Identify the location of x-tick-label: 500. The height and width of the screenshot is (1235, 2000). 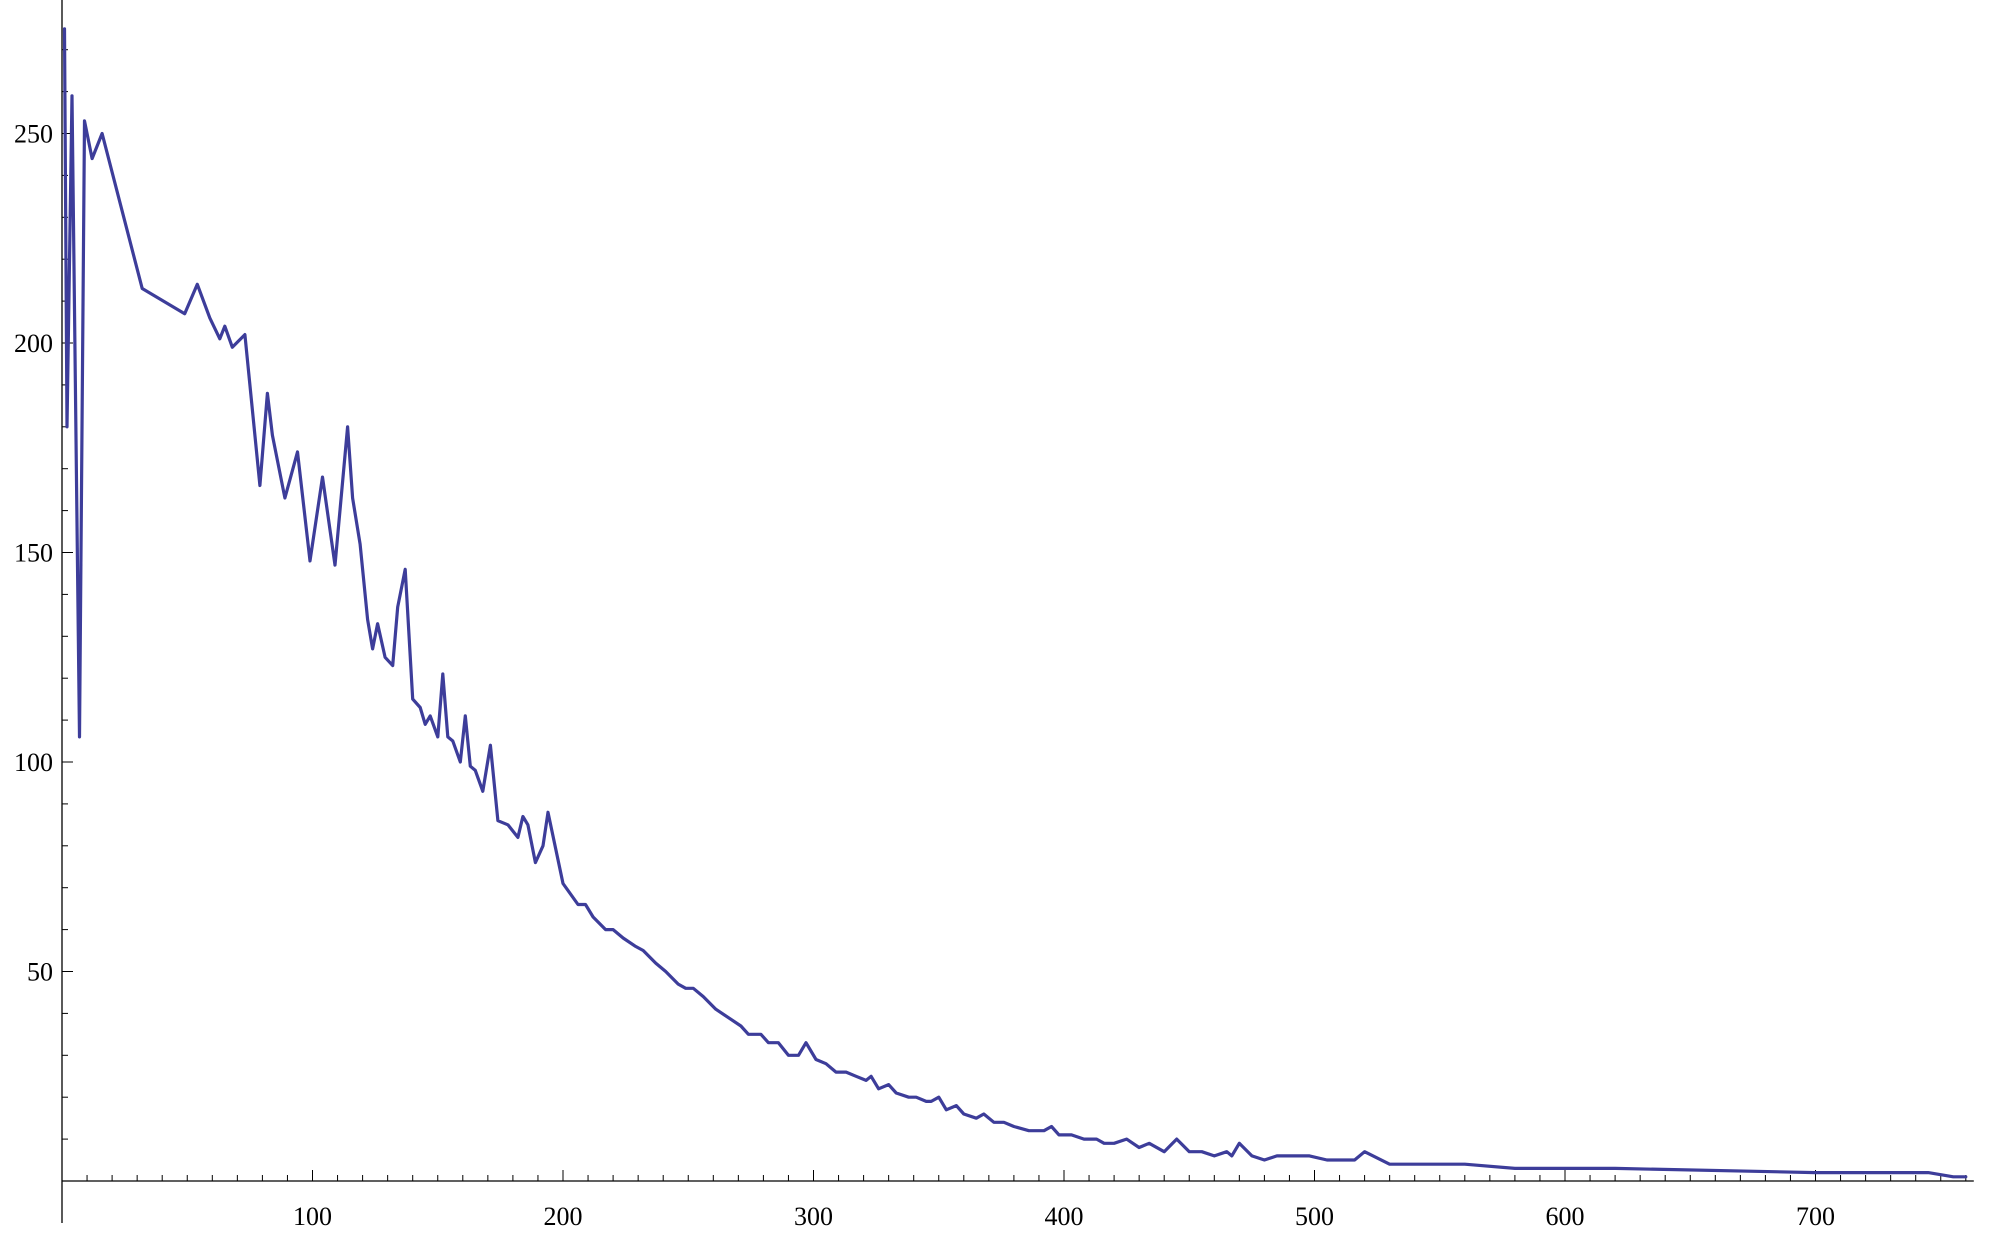
(1314, 1216).